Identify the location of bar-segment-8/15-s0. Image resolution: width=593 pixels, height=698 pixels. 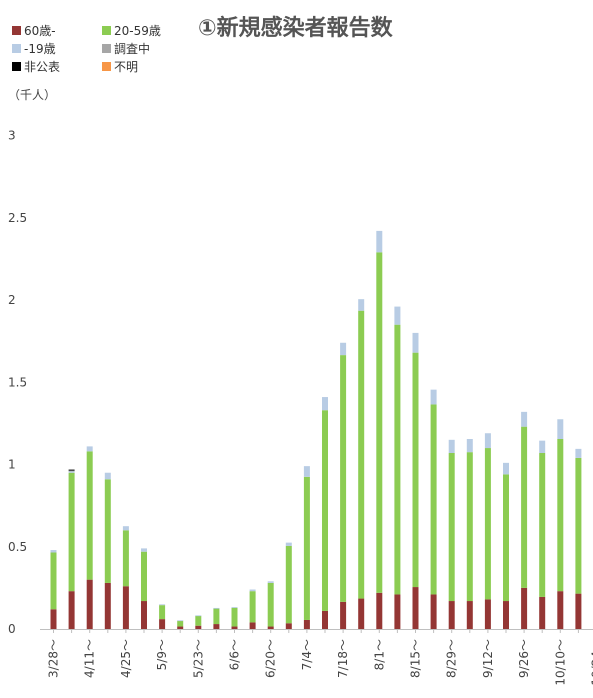
(415, 608).